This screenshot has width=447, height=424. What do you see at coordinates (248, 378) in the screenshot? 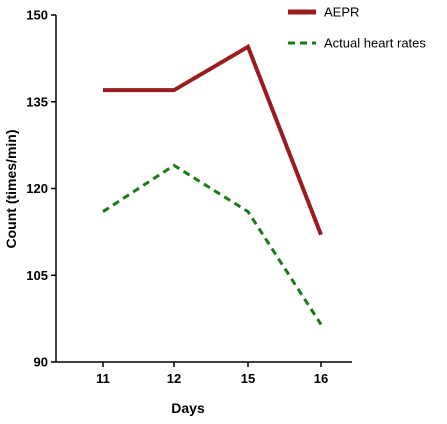
I see `x-tick-label: 15` at bounding box center [248, 378].